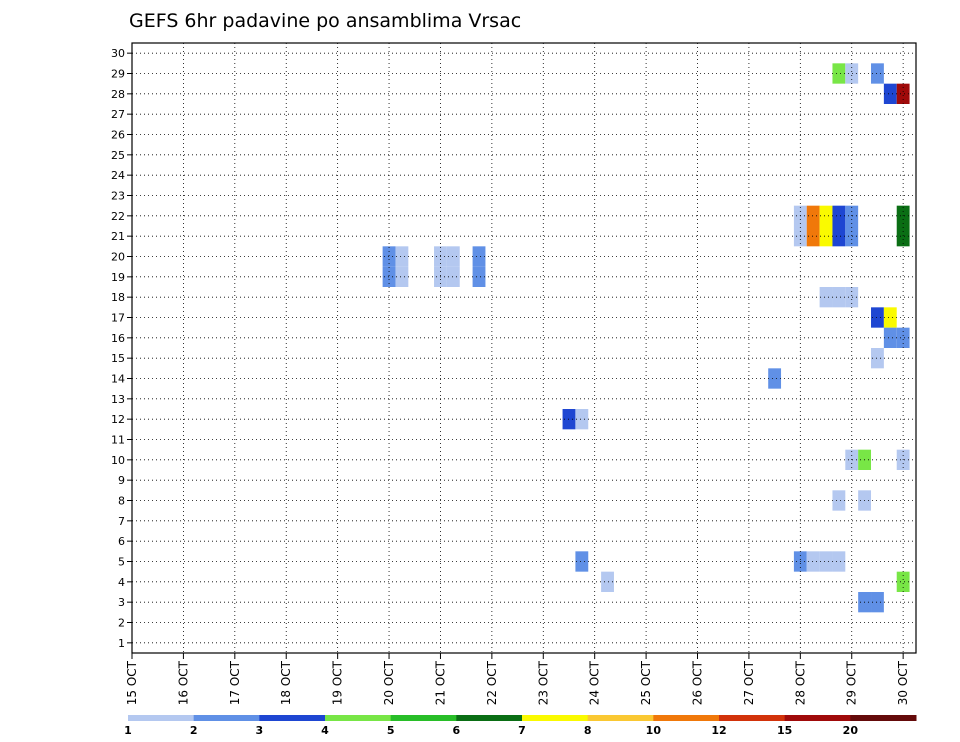 This screenshot has width=960, height=742. I want to click on legend-label-4: 5, so click(391, 730).